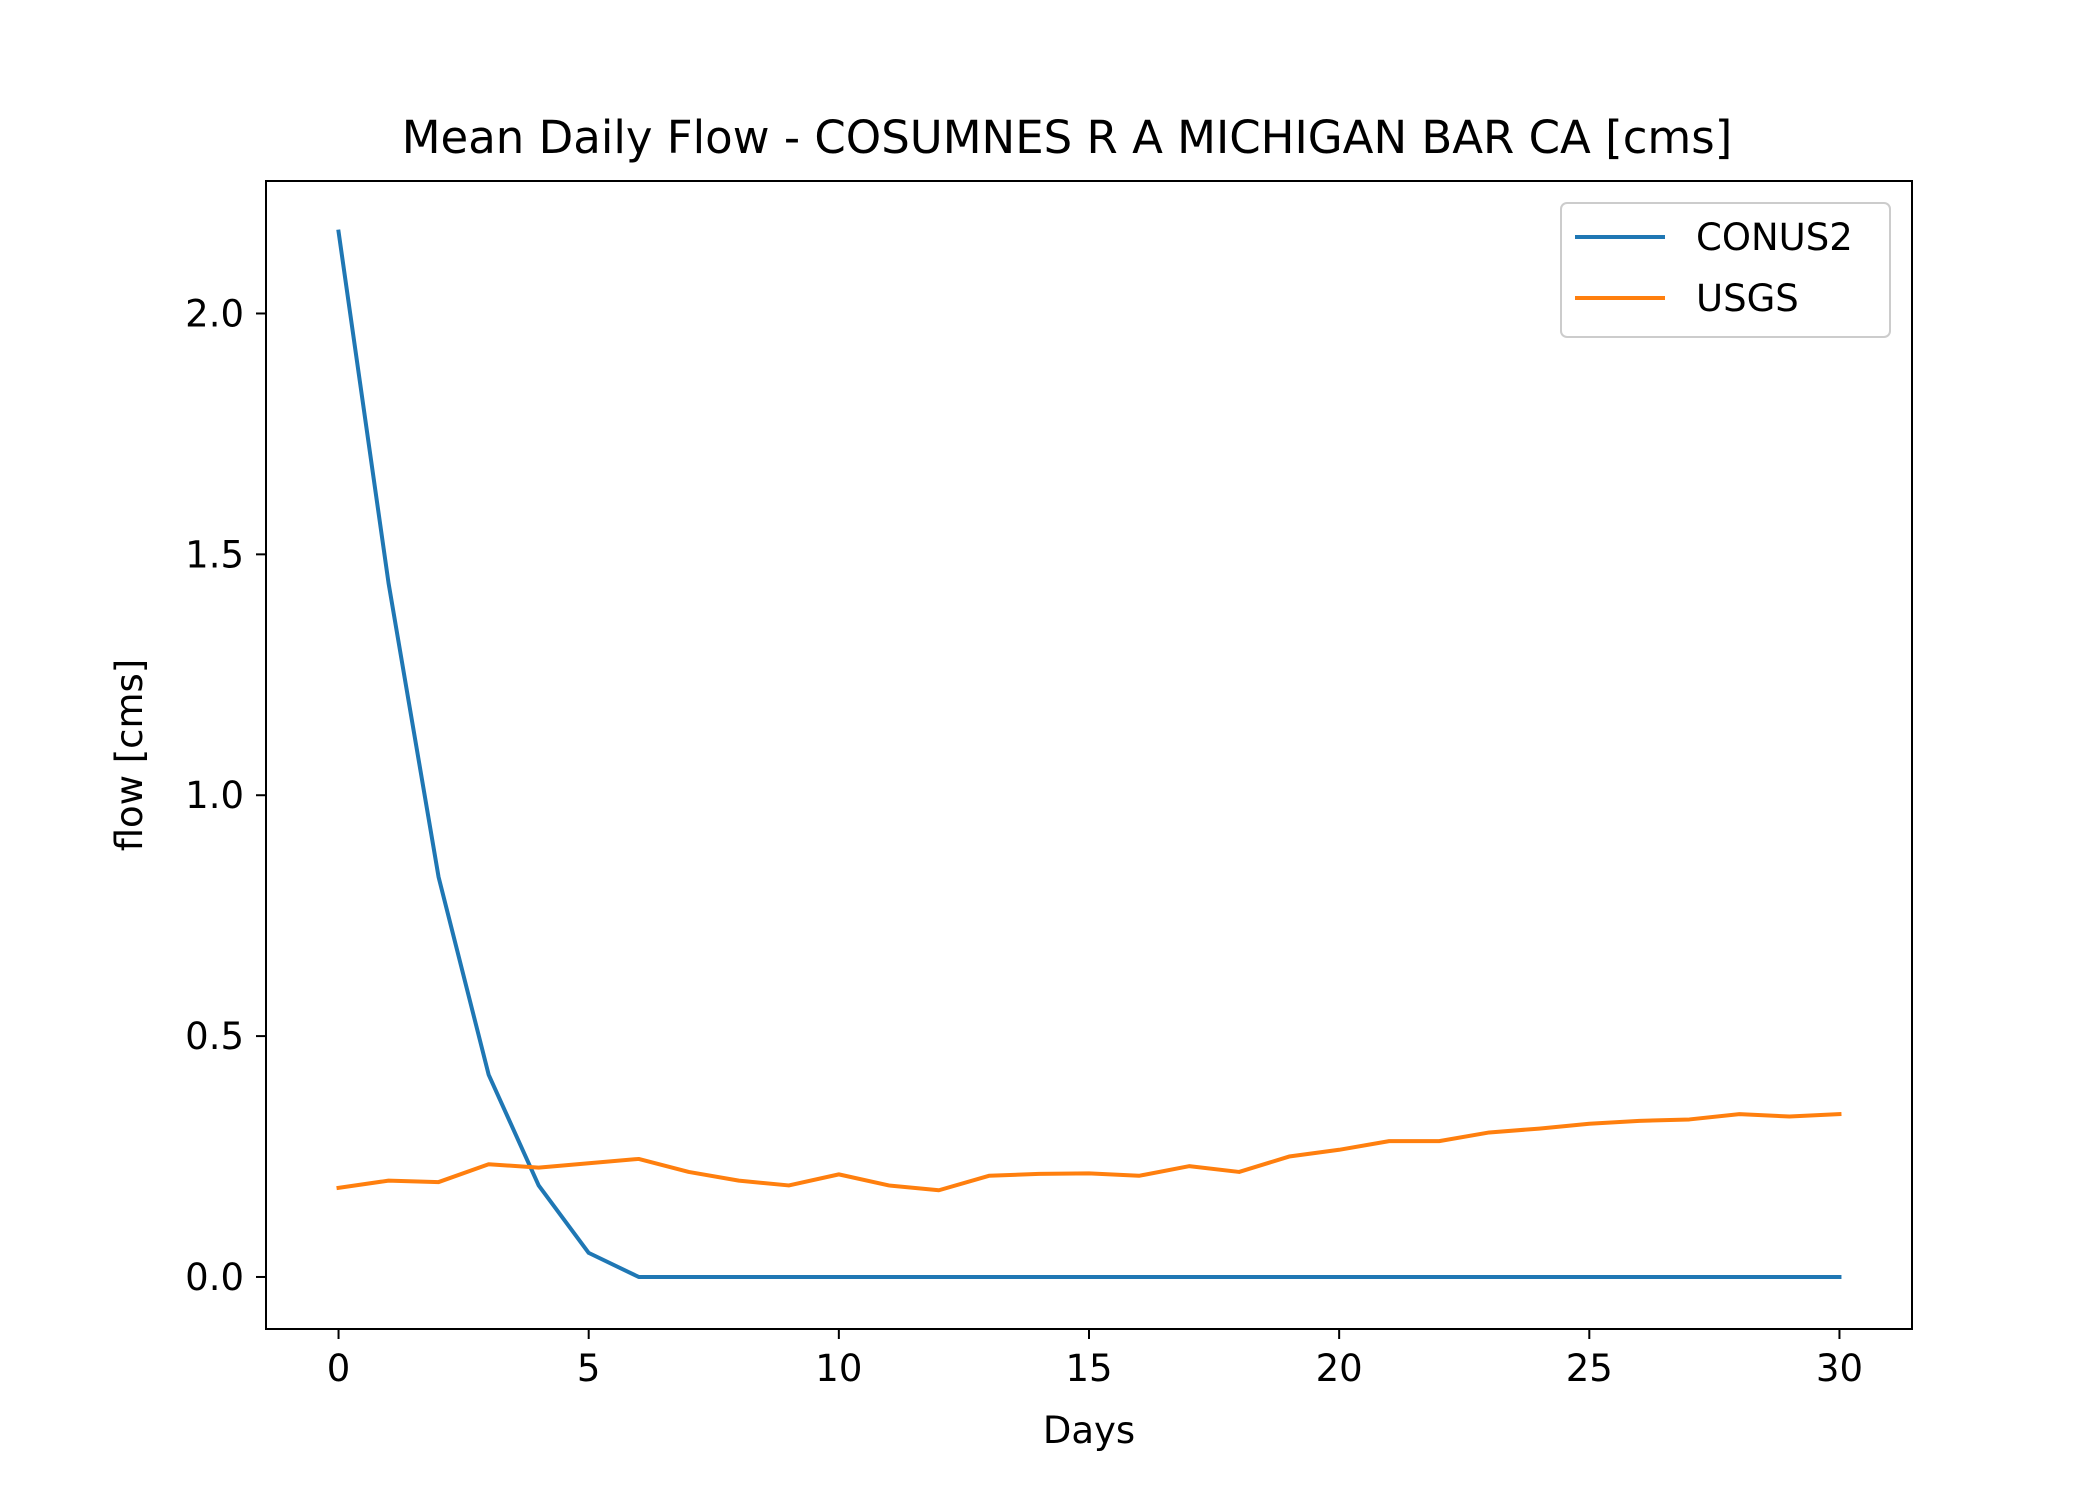  What do you see at coordinates (1088, 1368) in the screenshot?
I see `x-tick-label: 15` at bounding box center [1088, 1368].